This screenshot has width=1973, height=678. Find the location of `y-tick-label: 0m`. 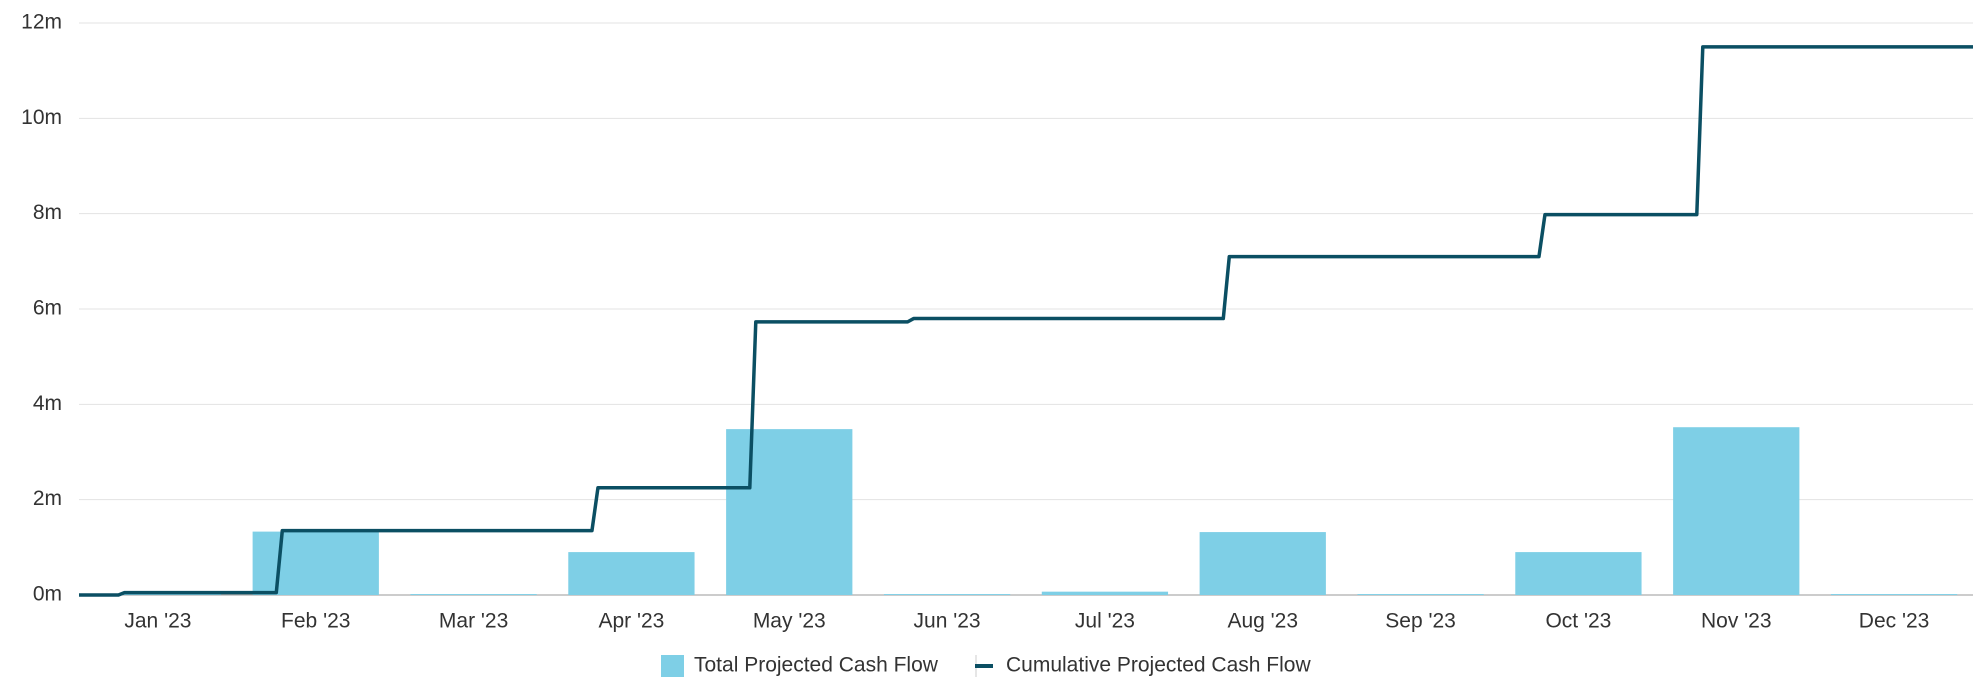

y-tick-label: 0m is located at coordinates (47, 594).